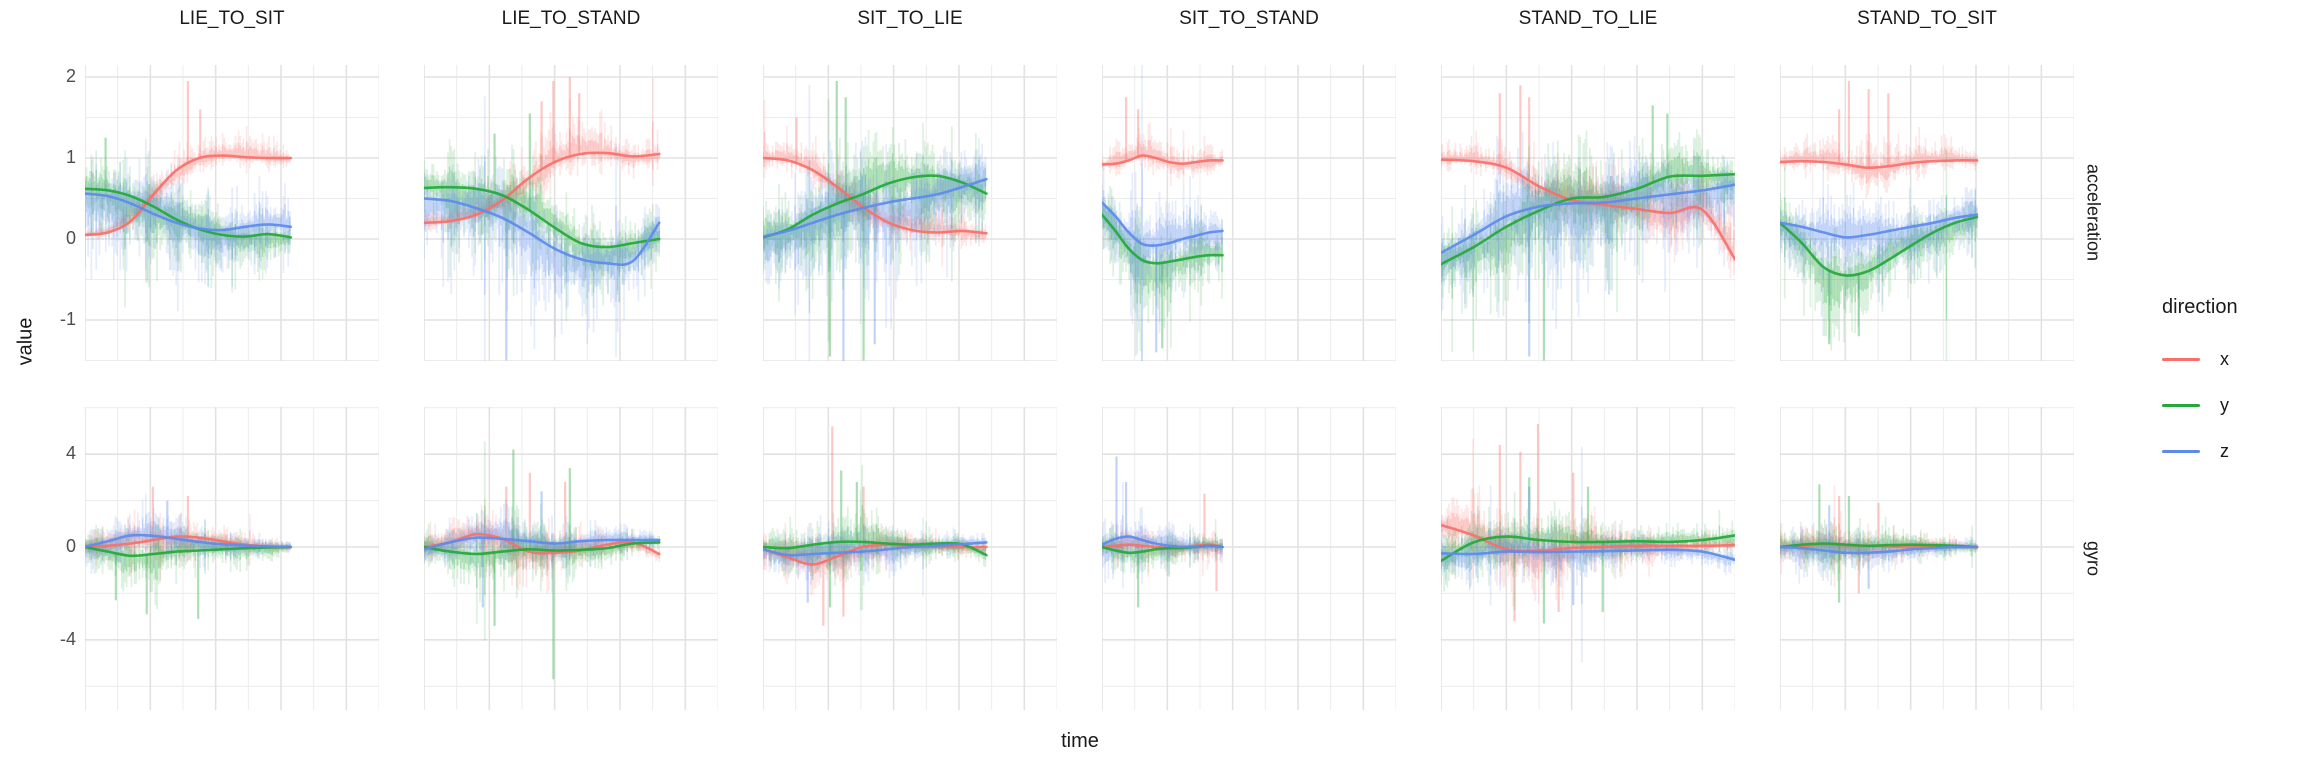  I want to click on panel-LIE_TO_STAND-gyro, so click(571, 558).